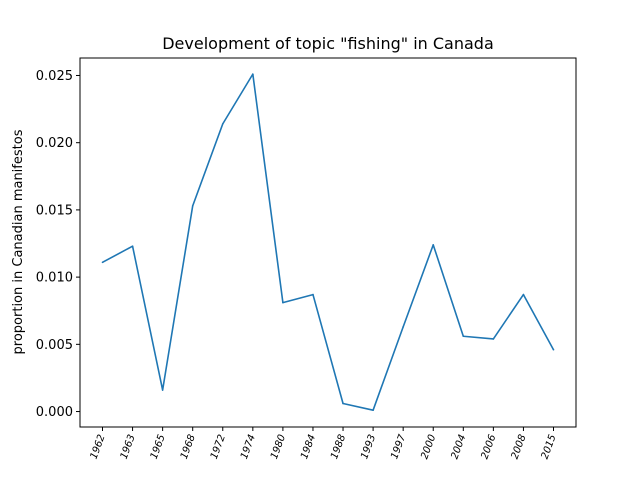  I want to click on x-tick-label: 1974, so click(248, 447).